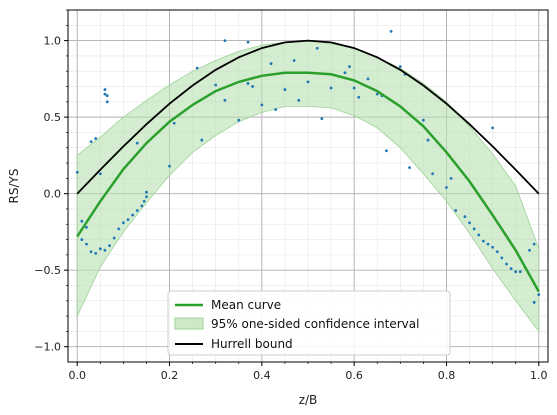 The width and height of the screenshot is (557, 415). I want to click on legend-hurrell-label: Hurrell bound, so click(252, 344).